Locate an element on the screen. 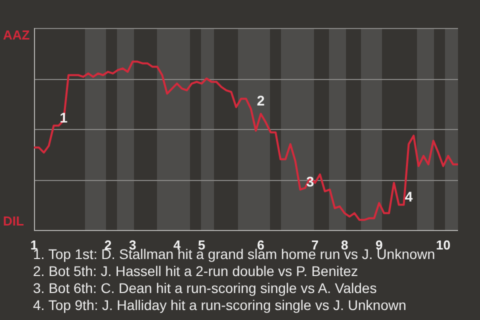 This screenshot has height=320, width=480. x-tick-label: 6 is located at coordinates (260, 244).